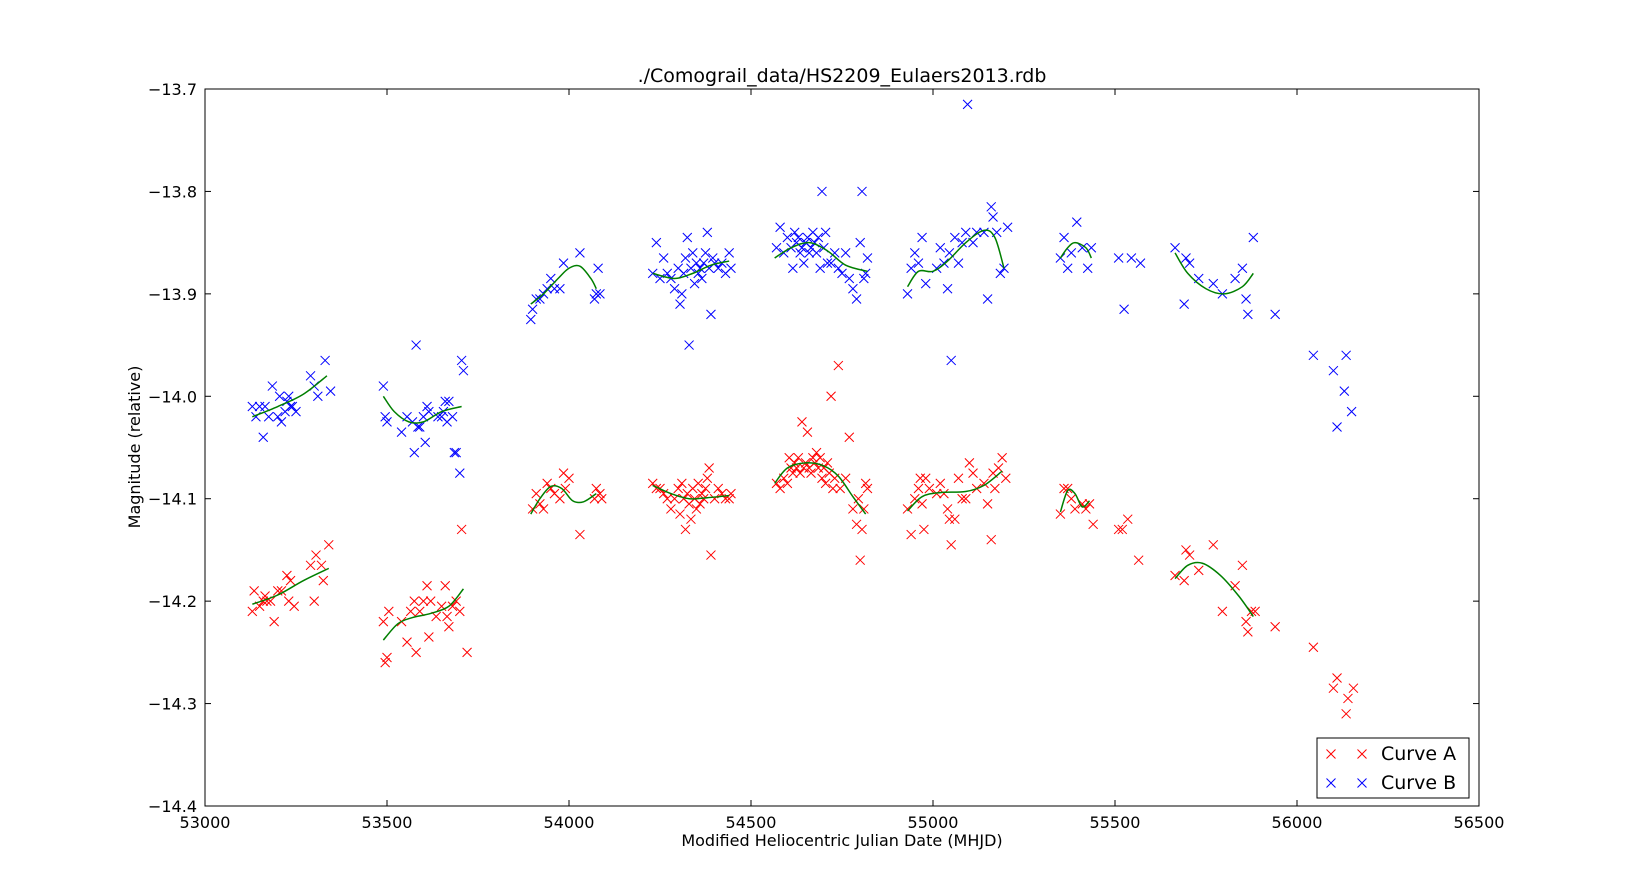 The height and width of the screenshot is (892, 1626). Describe the element at coordinates (933, 822) in the screenshot. I see `x-tick-label: 55000` at that location.